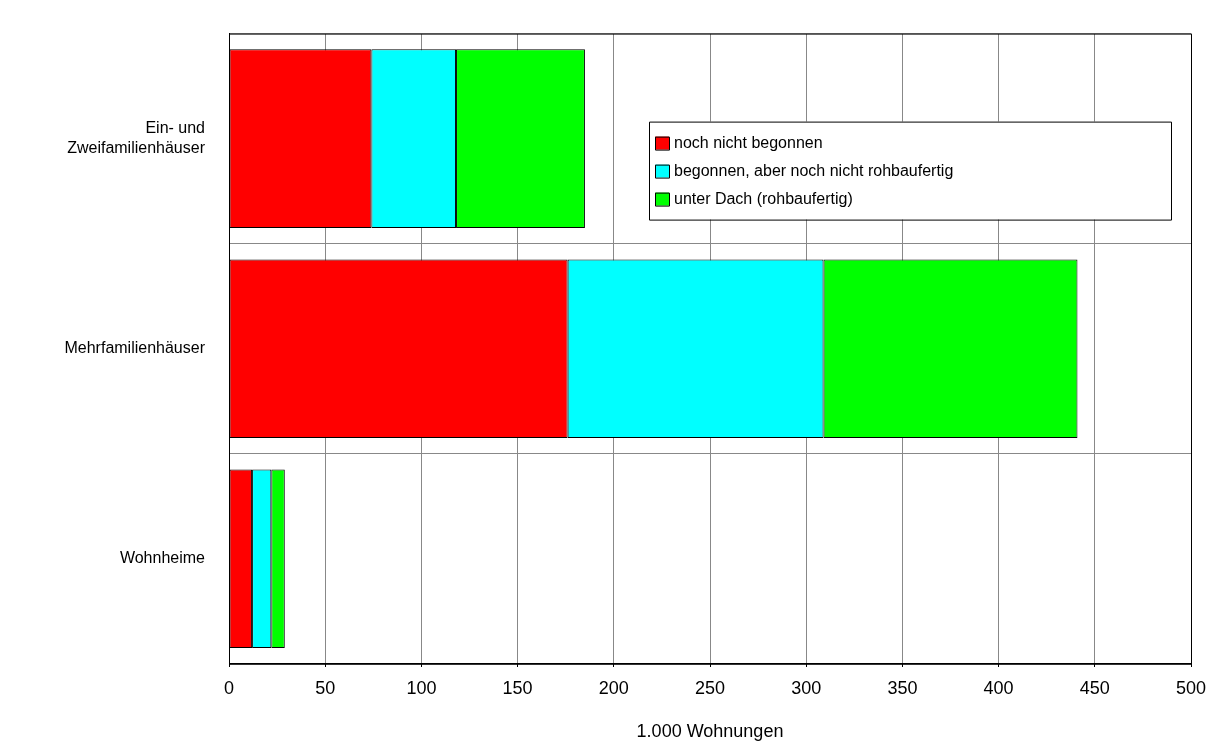 Image resolution: width=1218 pixels, height=751 pixels. Describe the element at coordinates (806, 687) in the screenshot. I see `x-tick-label: 300` at that location.